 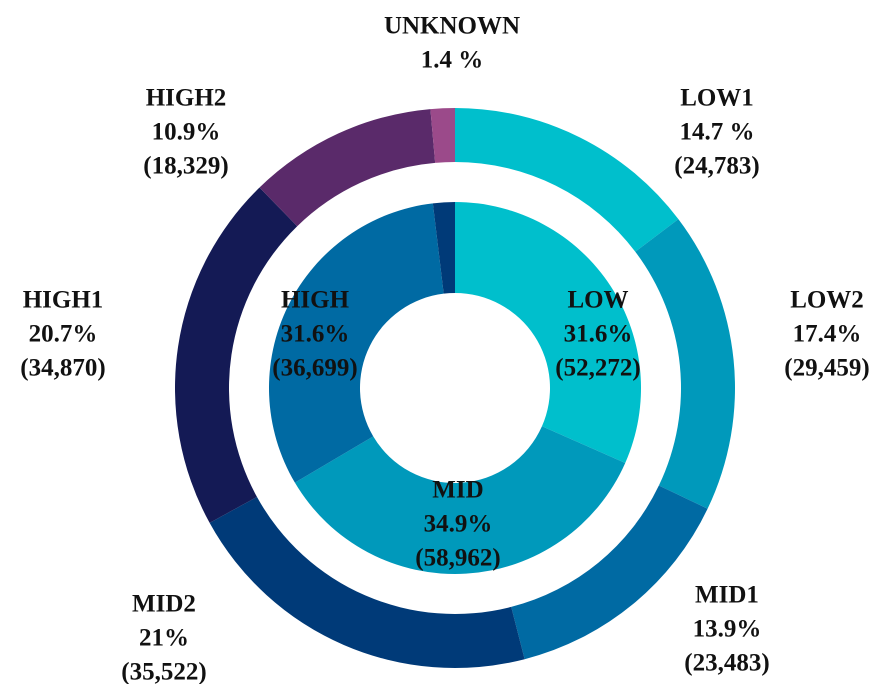 I want to click on percent-label: 1.4 %, so click(x=452, y=60).